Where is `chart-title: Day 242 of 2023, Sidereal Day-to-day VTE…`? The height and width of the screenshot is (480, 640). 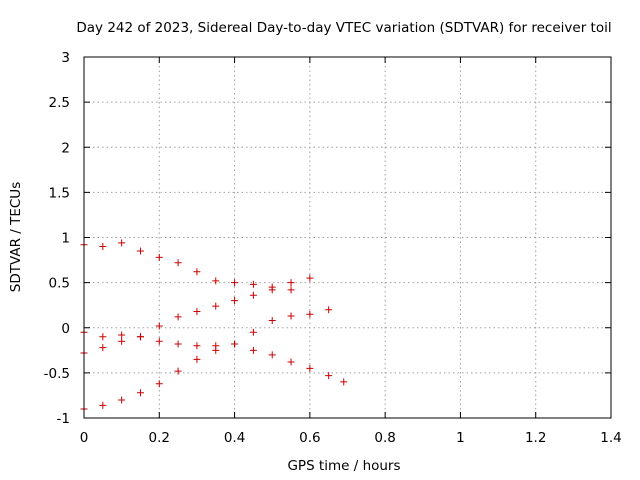 chart-title: Day 242 of 2023, Sidereal Day-to-day VTE… is located at coordinates (343, 28).